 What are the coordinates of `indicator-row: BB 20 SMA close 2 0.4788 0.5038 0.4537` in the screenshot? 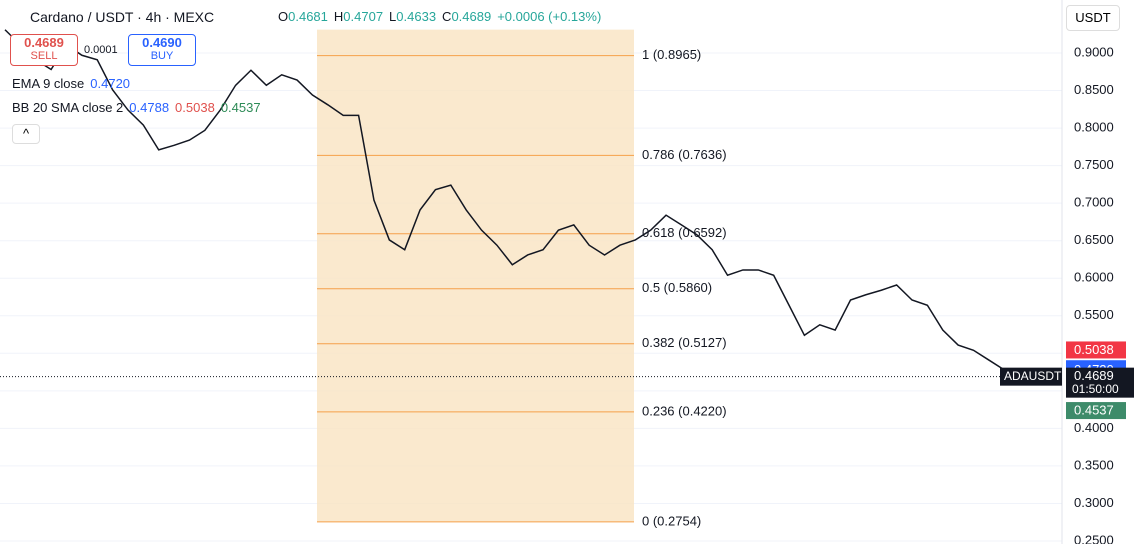 It's located at (139, 107).